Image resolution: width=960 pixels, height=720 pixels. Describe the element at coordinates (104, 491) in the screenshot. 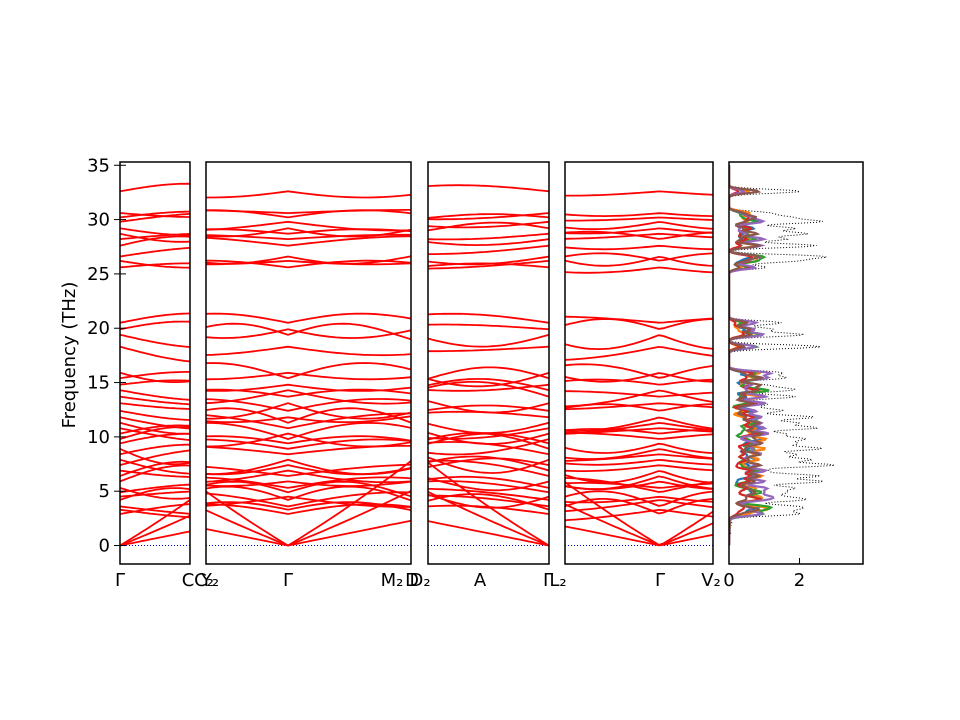

I see `y-tick-label: 5` at that location.